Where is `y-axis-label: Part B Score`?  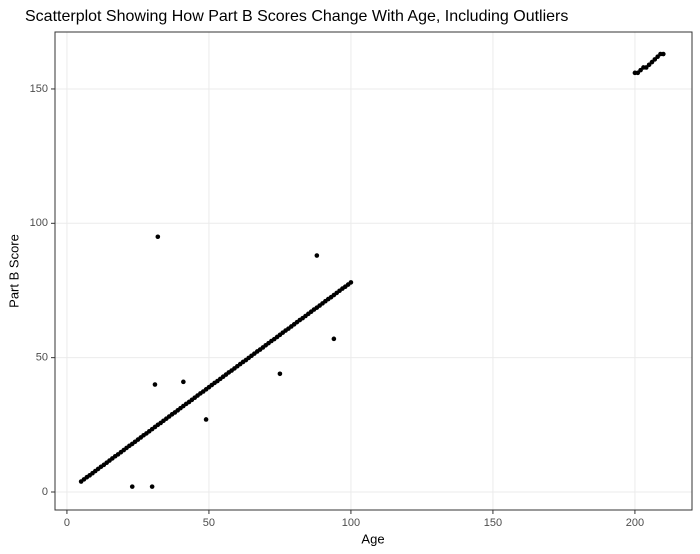 y-axis-label: Part B Score is located at coordinates (13, 271).